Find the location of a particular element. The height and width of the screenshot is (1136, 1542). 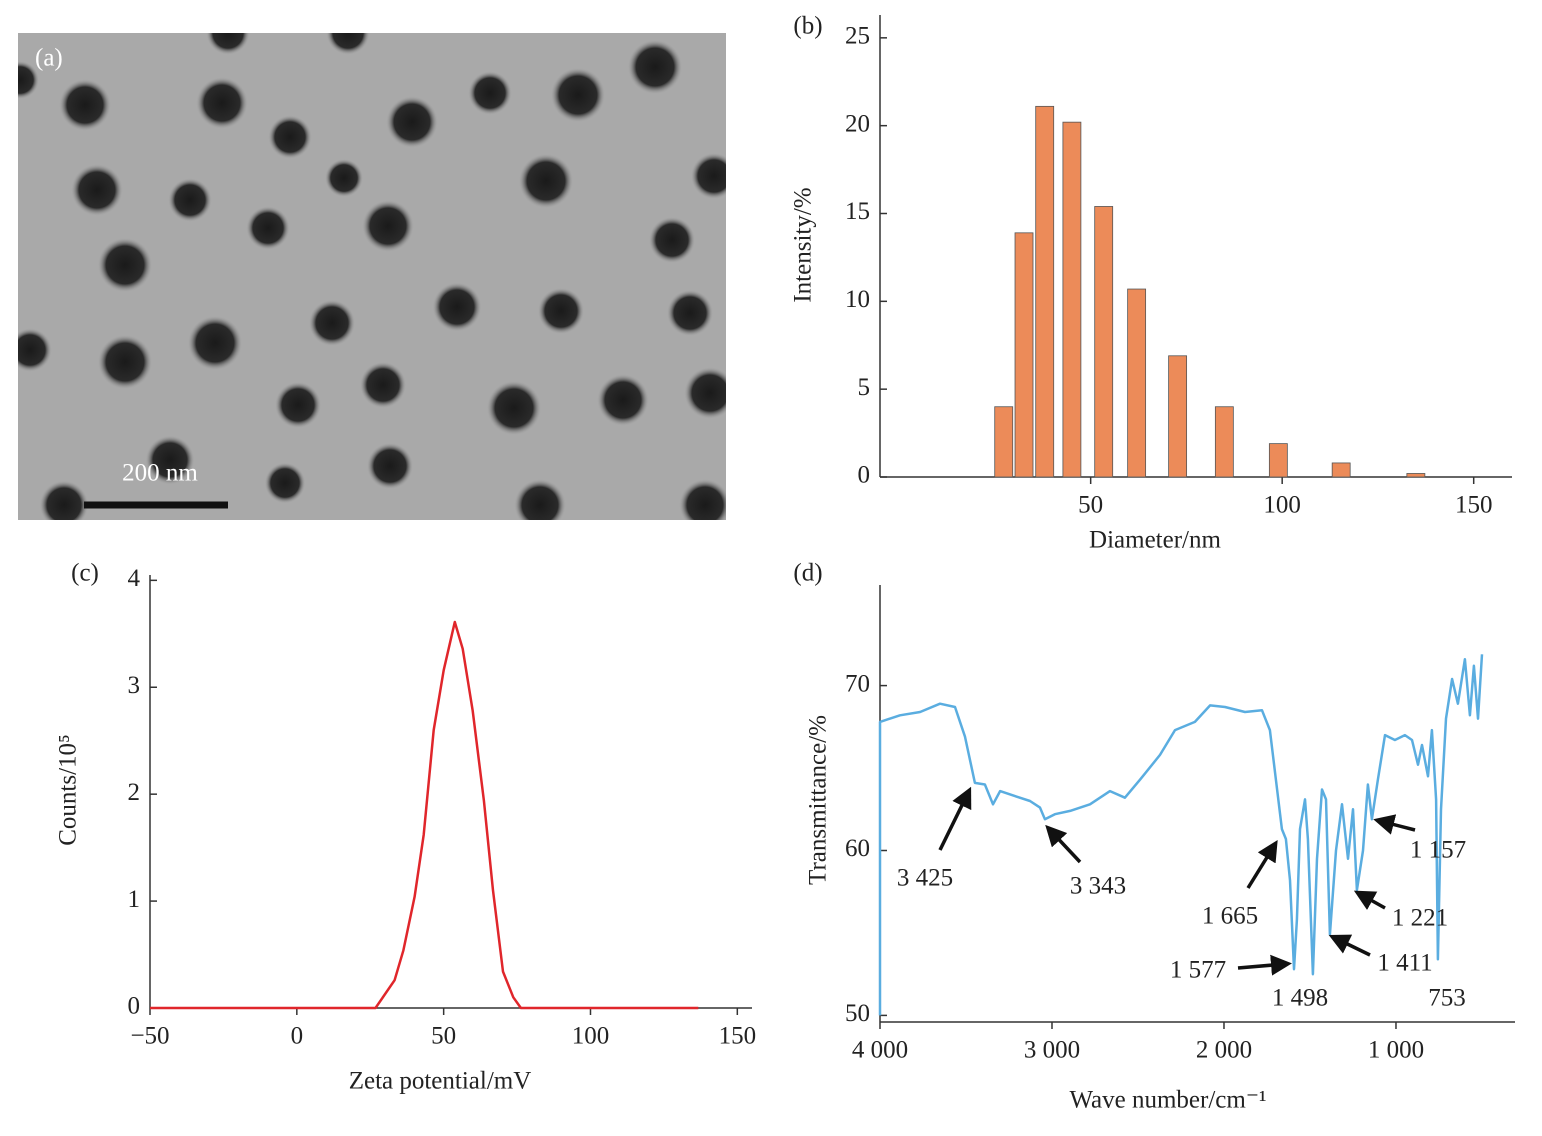

x-axis-label: Diameter/nm is located at coordinates (1155, 540).